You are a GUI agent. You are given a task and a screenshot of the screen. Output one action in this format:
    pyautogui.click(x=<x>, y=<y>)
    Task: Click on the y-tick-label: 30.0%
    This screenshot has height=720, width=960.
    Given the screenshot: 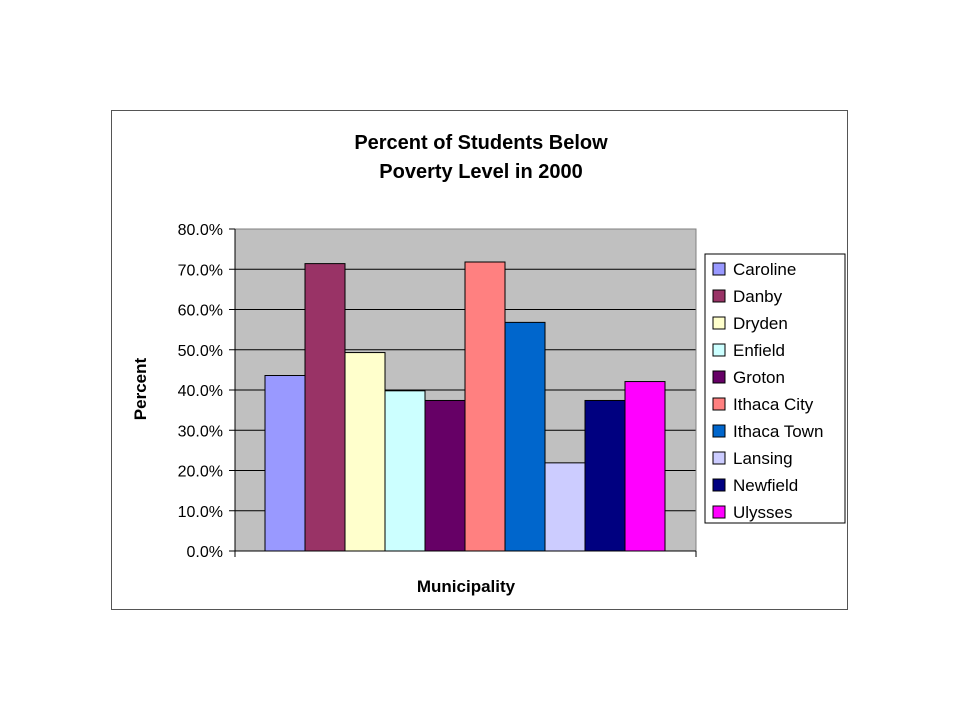 What is the action you would take?
    pyautogui.click(x=200, y=431)
    